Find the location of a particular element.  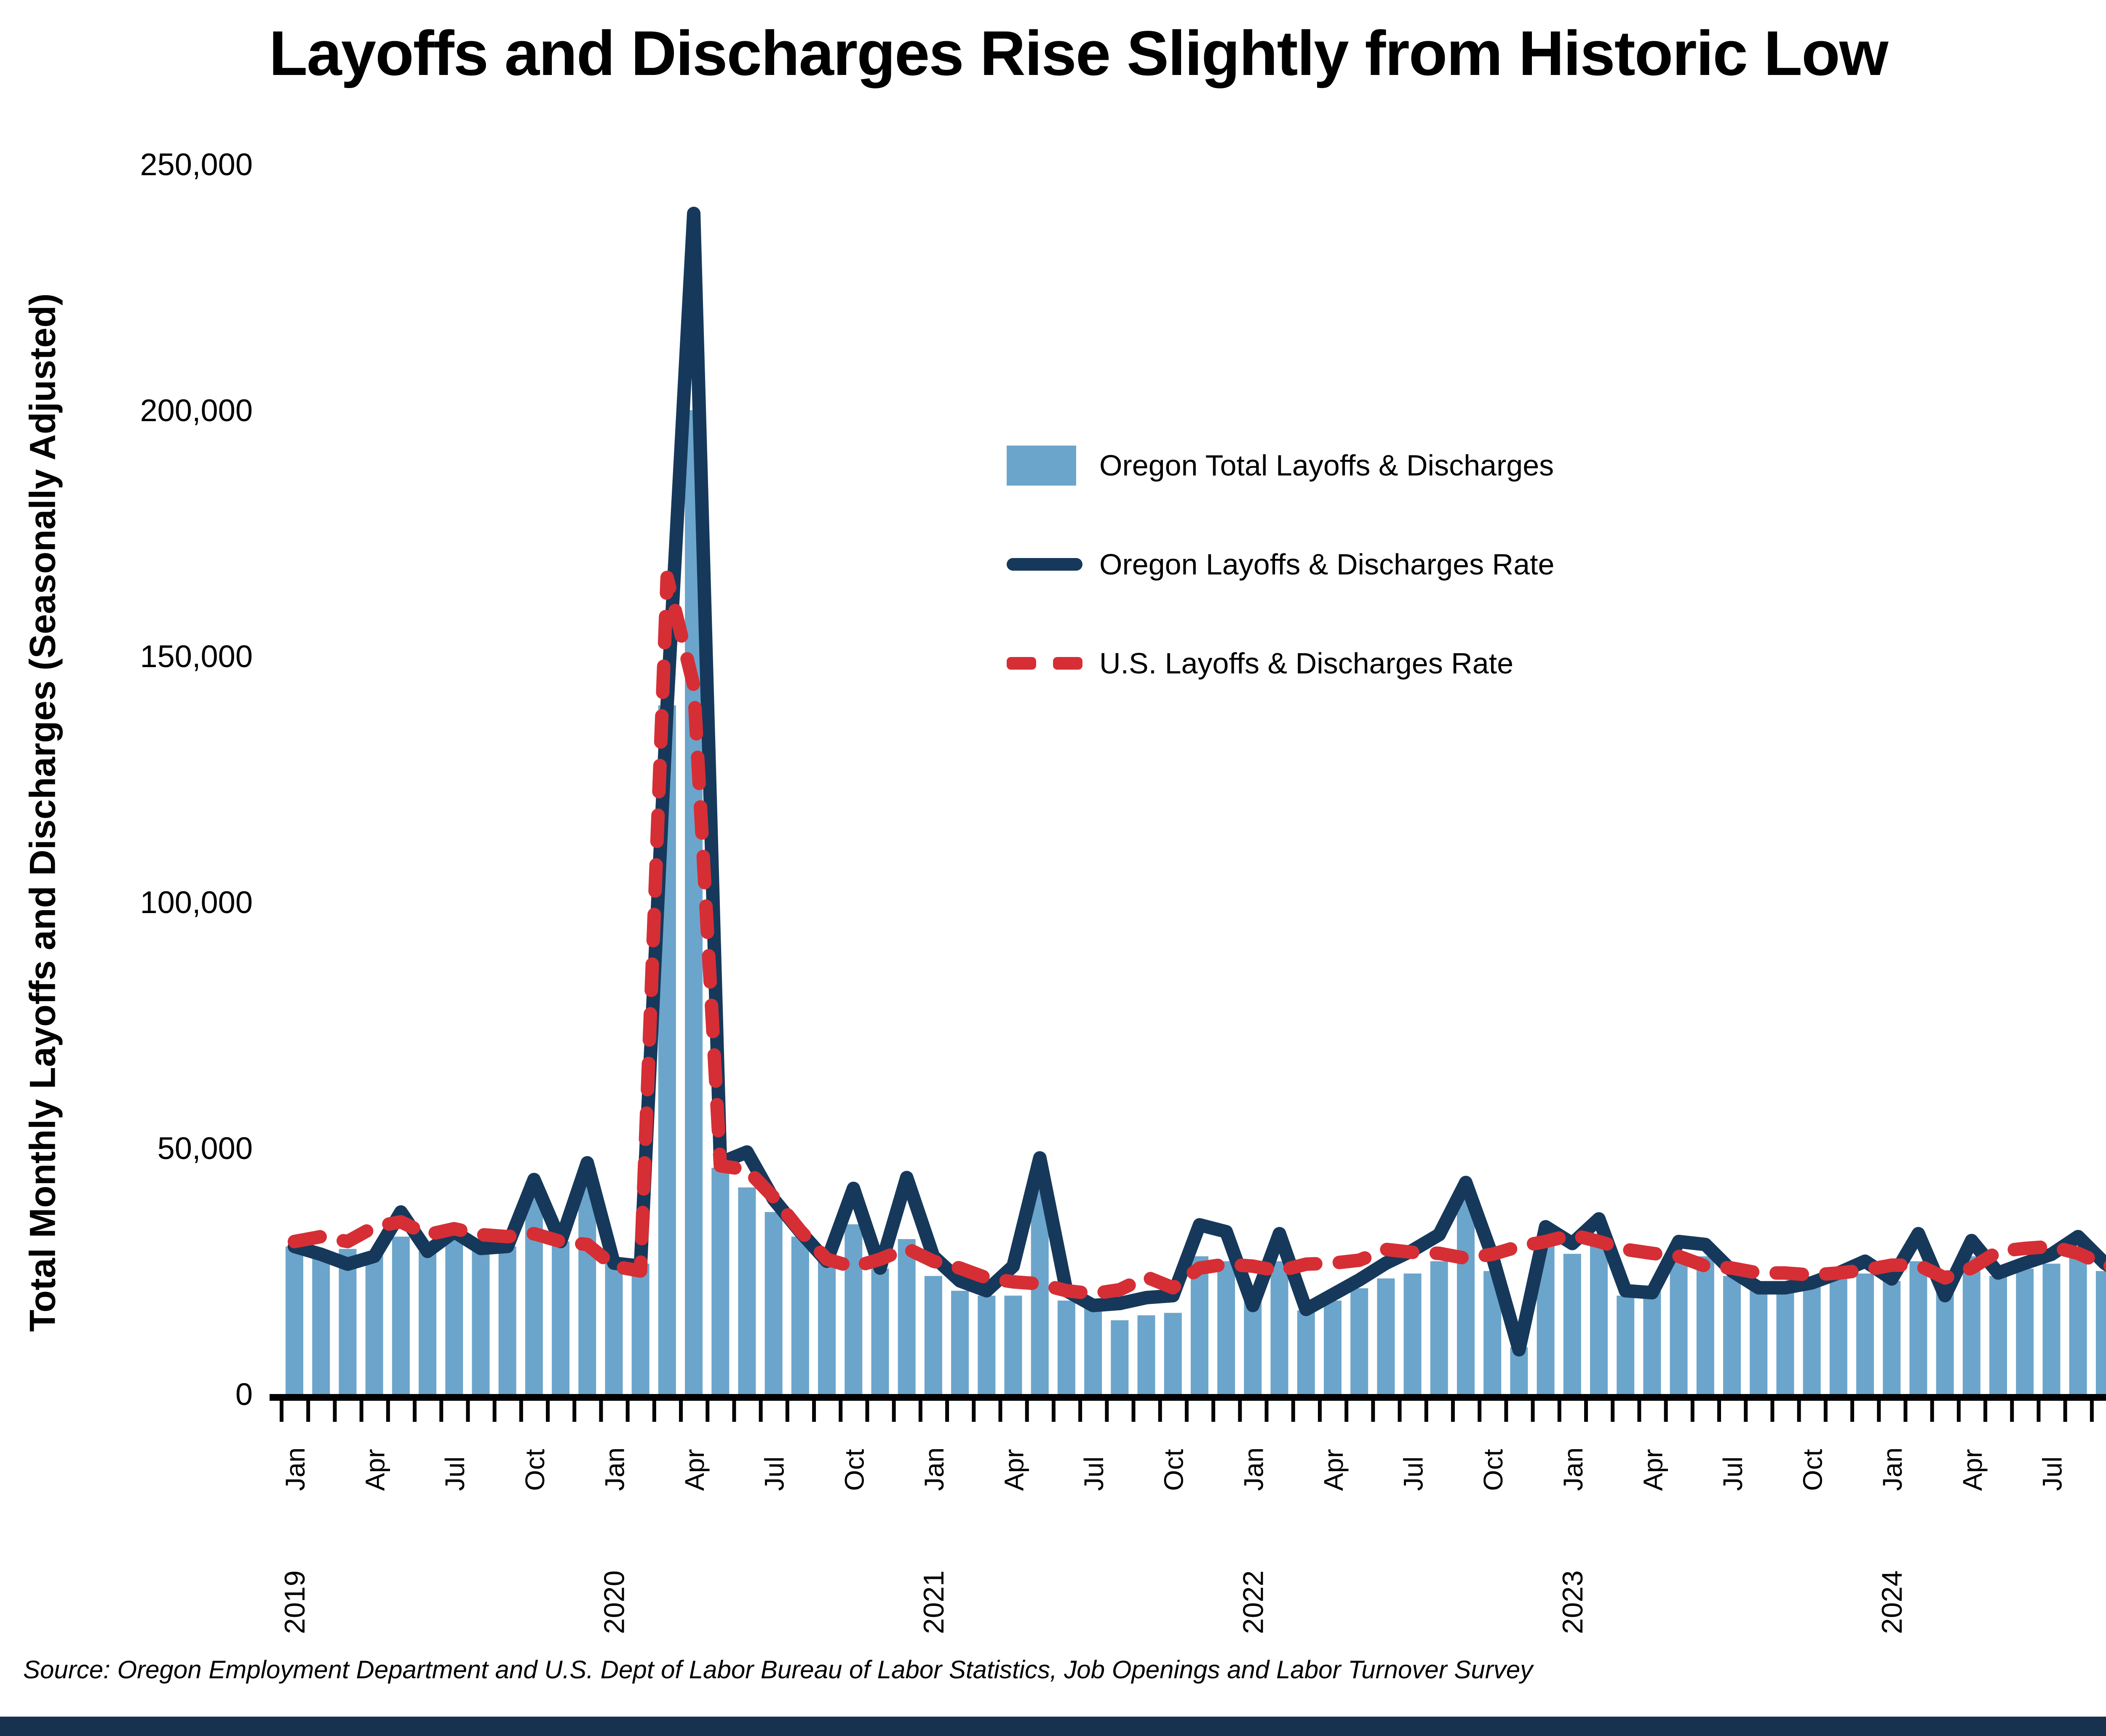

left-axis-tick-label: 50,000 is located at coordinates (205, 1148).